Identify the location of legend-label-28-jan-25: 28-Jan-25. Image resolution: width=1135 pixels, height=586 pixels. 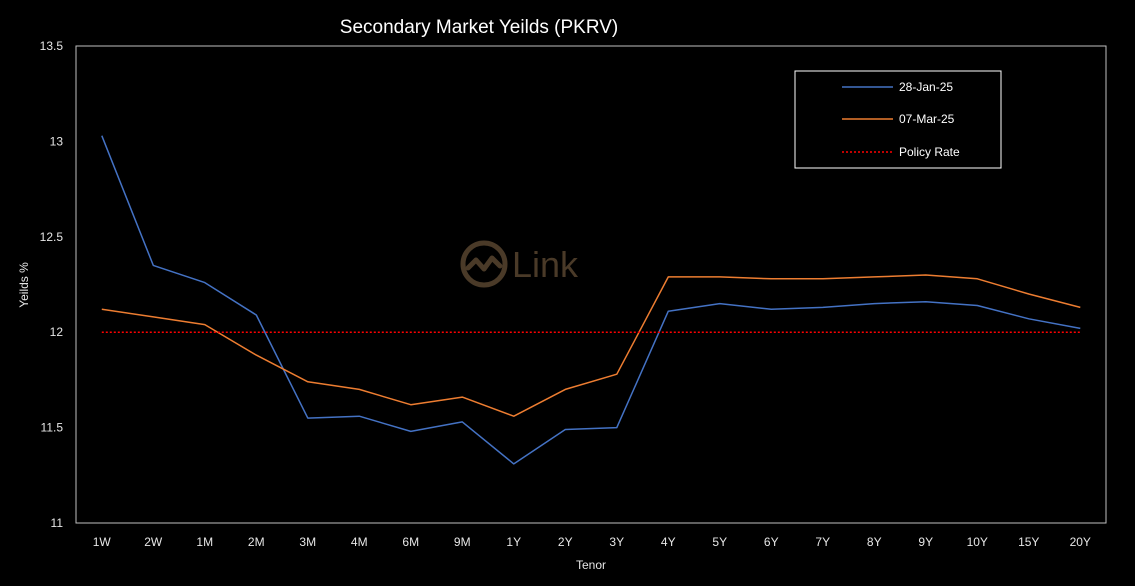
(926, 87).